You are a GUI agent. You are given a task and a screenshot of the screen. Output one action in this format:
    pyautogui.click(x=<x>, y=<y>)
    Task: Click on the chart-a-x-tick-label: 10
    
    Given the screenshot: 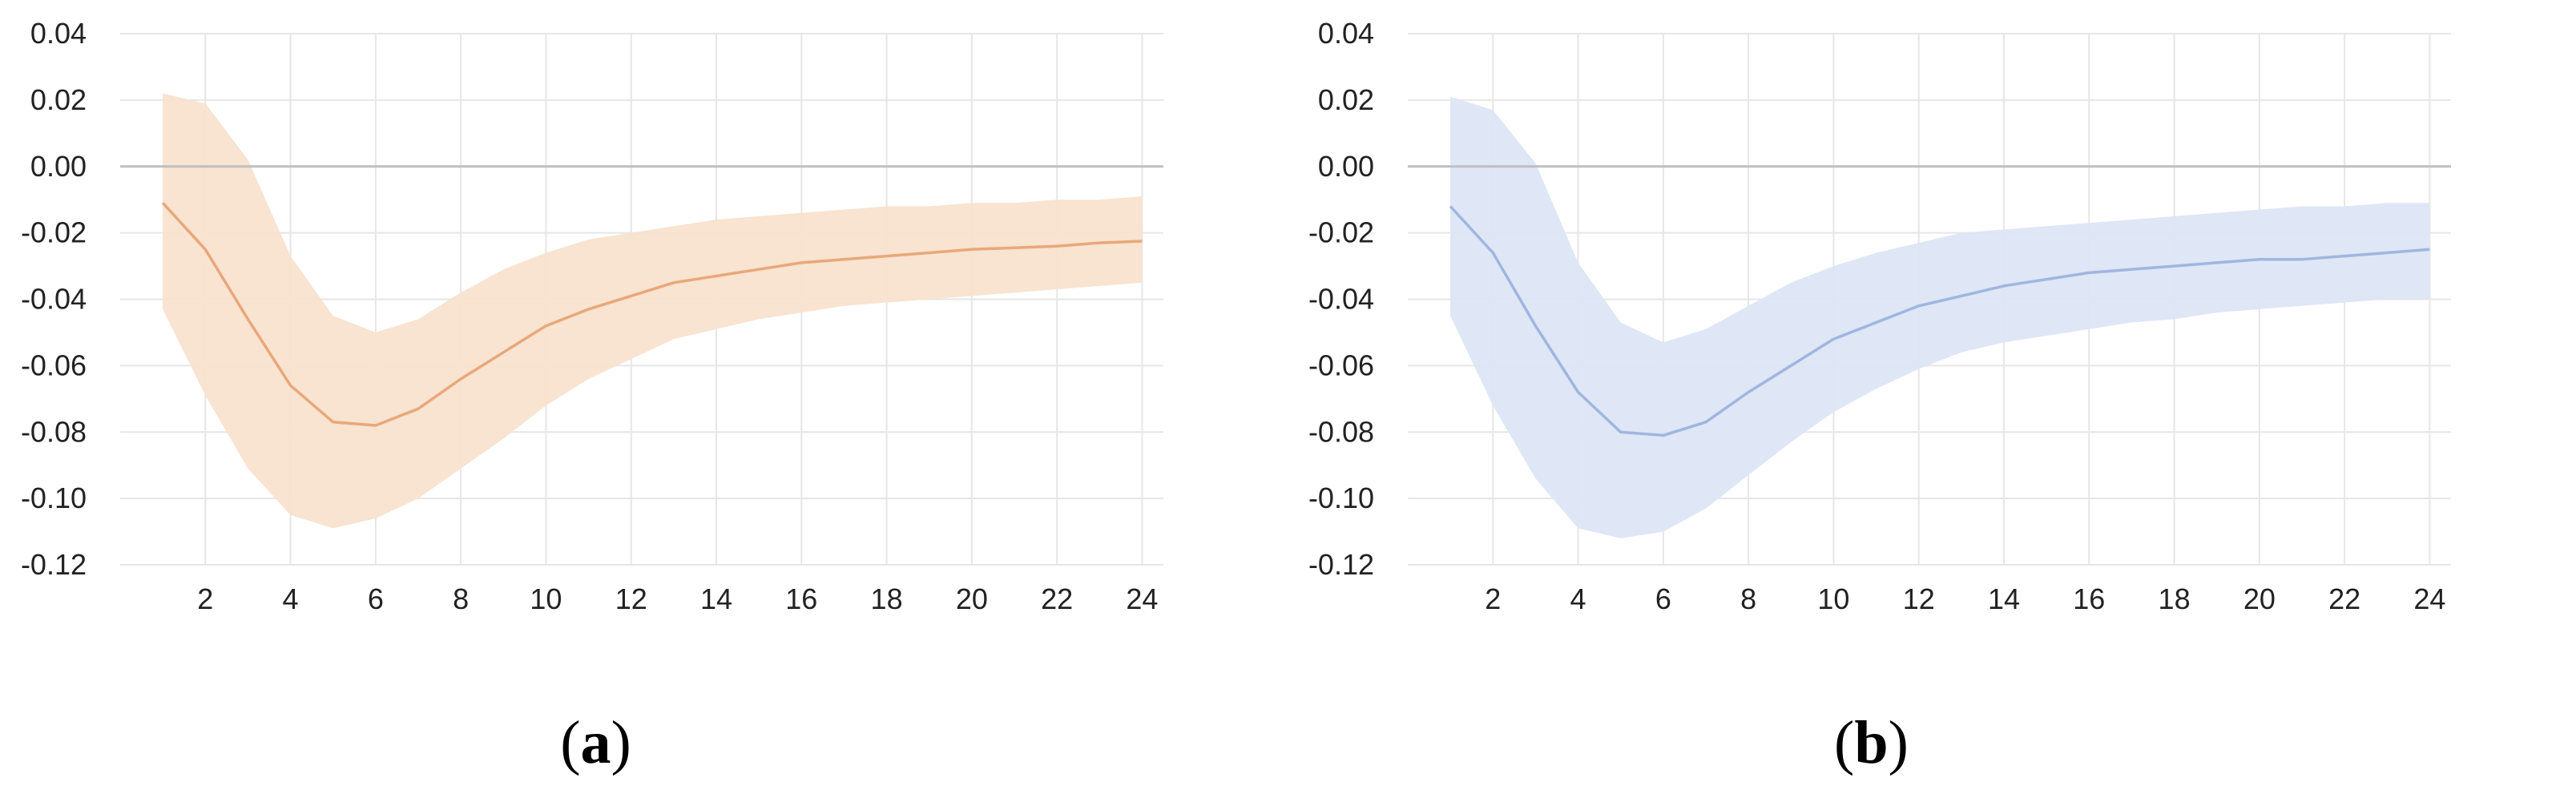 What is the action you would take?
    pyautogui.click(x=546, y=599)
    